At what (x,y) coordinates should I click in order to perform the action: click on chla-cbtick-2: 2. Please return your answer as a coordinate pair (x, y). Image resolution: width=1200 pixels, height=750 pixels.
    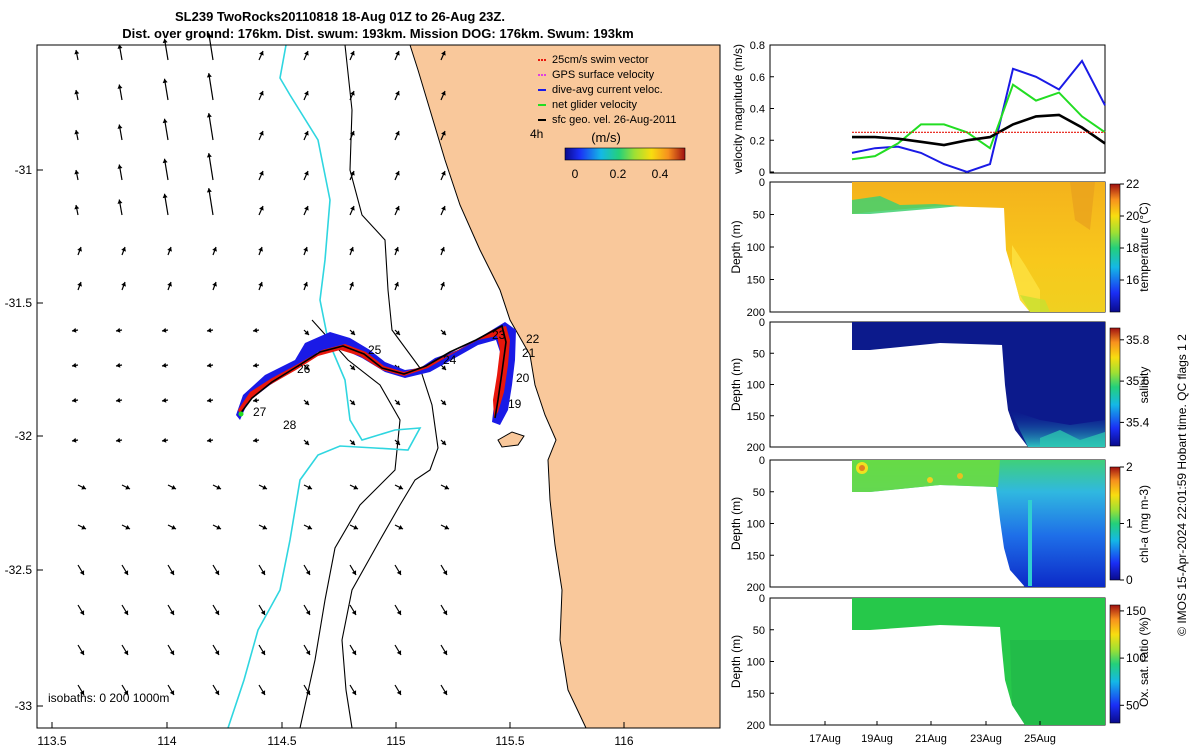
    Looking at the image, I should click on (1129, 467).